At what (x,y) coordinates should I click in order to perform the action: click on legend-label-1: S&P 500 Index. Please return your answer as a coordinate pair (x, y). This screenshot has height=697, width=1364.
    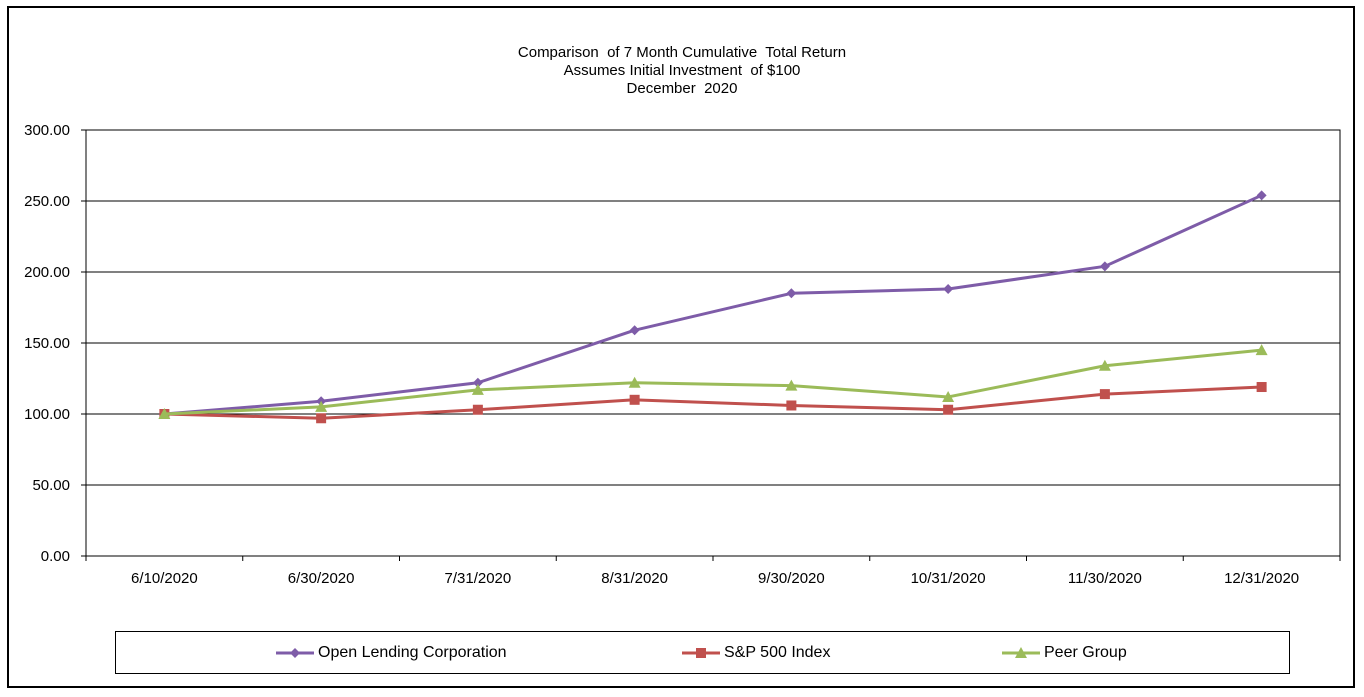
    Looking at the image, I should click on (777, 652).